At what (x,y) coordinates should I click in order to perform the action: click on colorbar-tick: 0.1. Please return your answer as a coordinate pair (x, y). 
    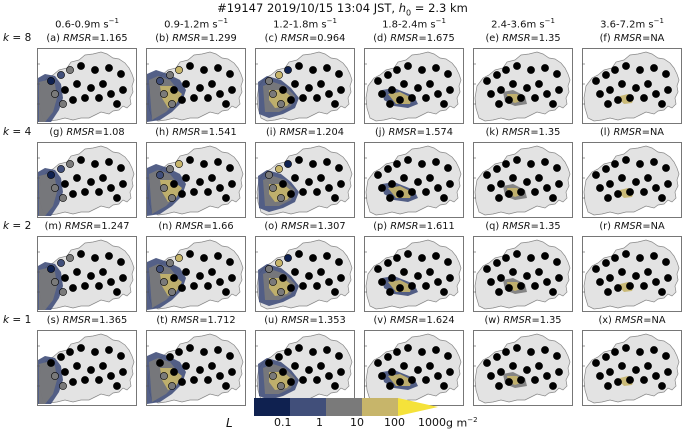
    Looking at the image, I should click on (283, 422).